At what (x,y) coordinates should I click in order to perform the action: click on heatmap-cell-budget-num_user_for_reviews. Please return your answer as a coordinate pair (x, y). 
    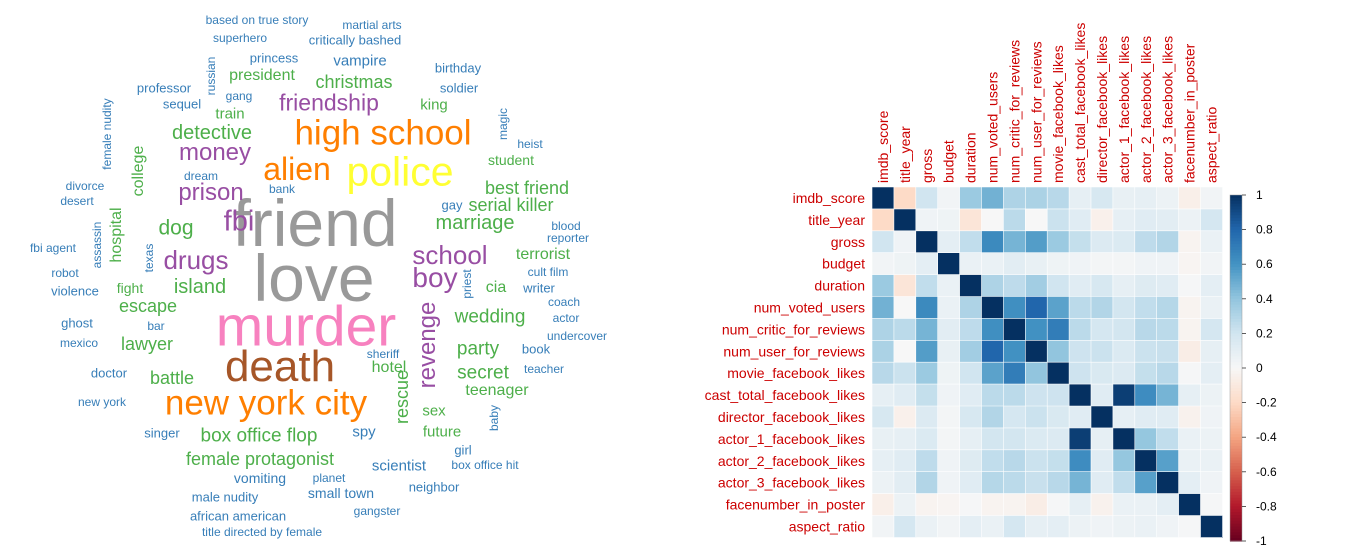
    Looking at the image, I should click on (1036, 263).